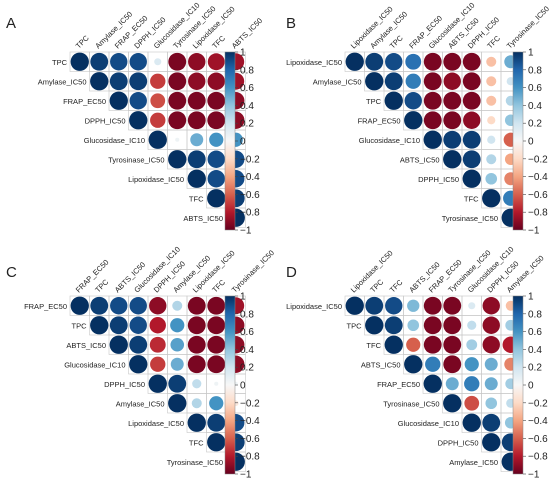  What do you see at coordinates (428, 423) in the screenshot?
I see `row-label: Glucosidase_IC10` at bounding box center [428, 423].